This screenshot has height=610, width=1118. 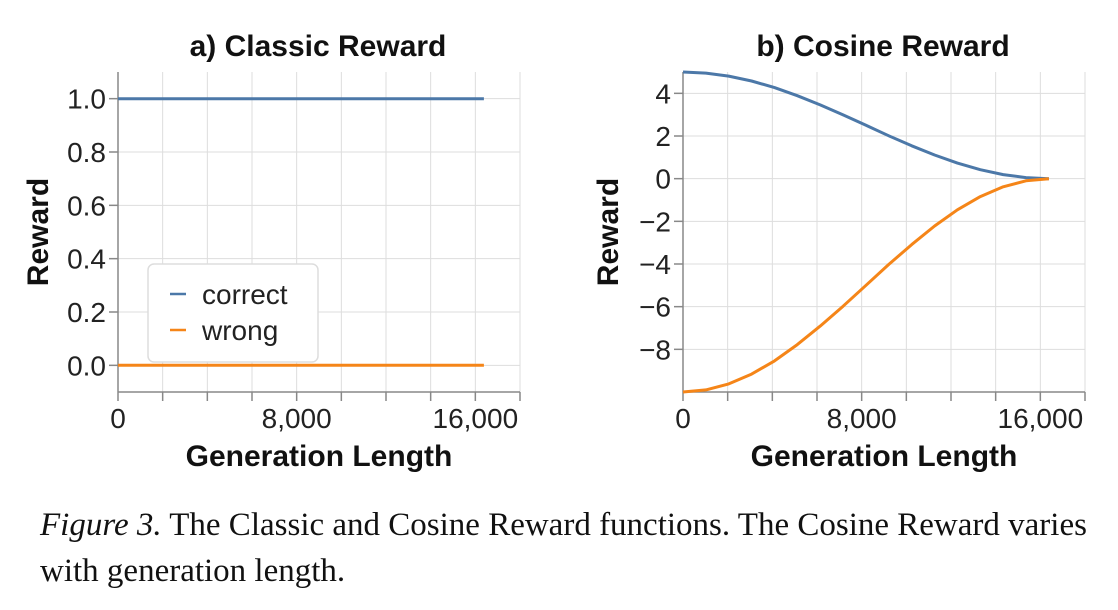 What do you see at coordinates (865, 125) in the screenshot?
I see `cosine-series-line-correct` at bounding box center [865, 125].